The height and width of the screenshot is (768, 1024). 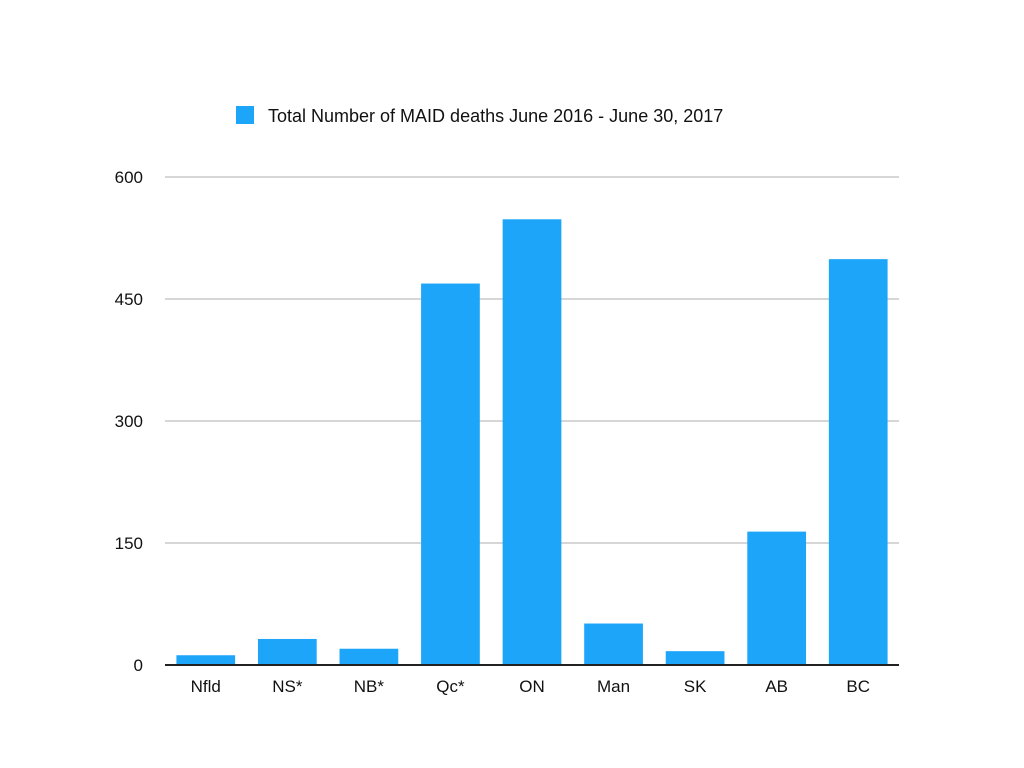 I want to click on y-tick-label: 150, so click(x=129, y=543).